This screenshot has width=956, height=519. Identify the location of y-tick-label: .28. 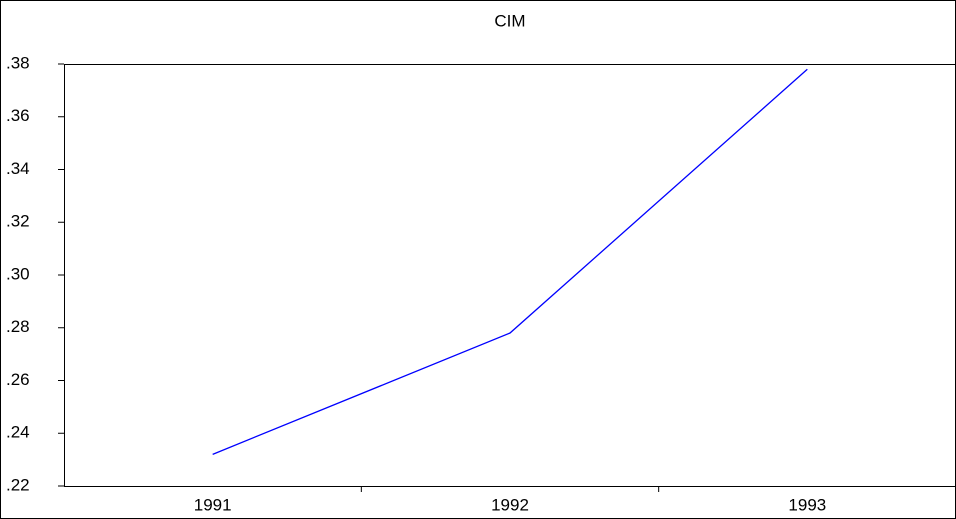
(18, 326).